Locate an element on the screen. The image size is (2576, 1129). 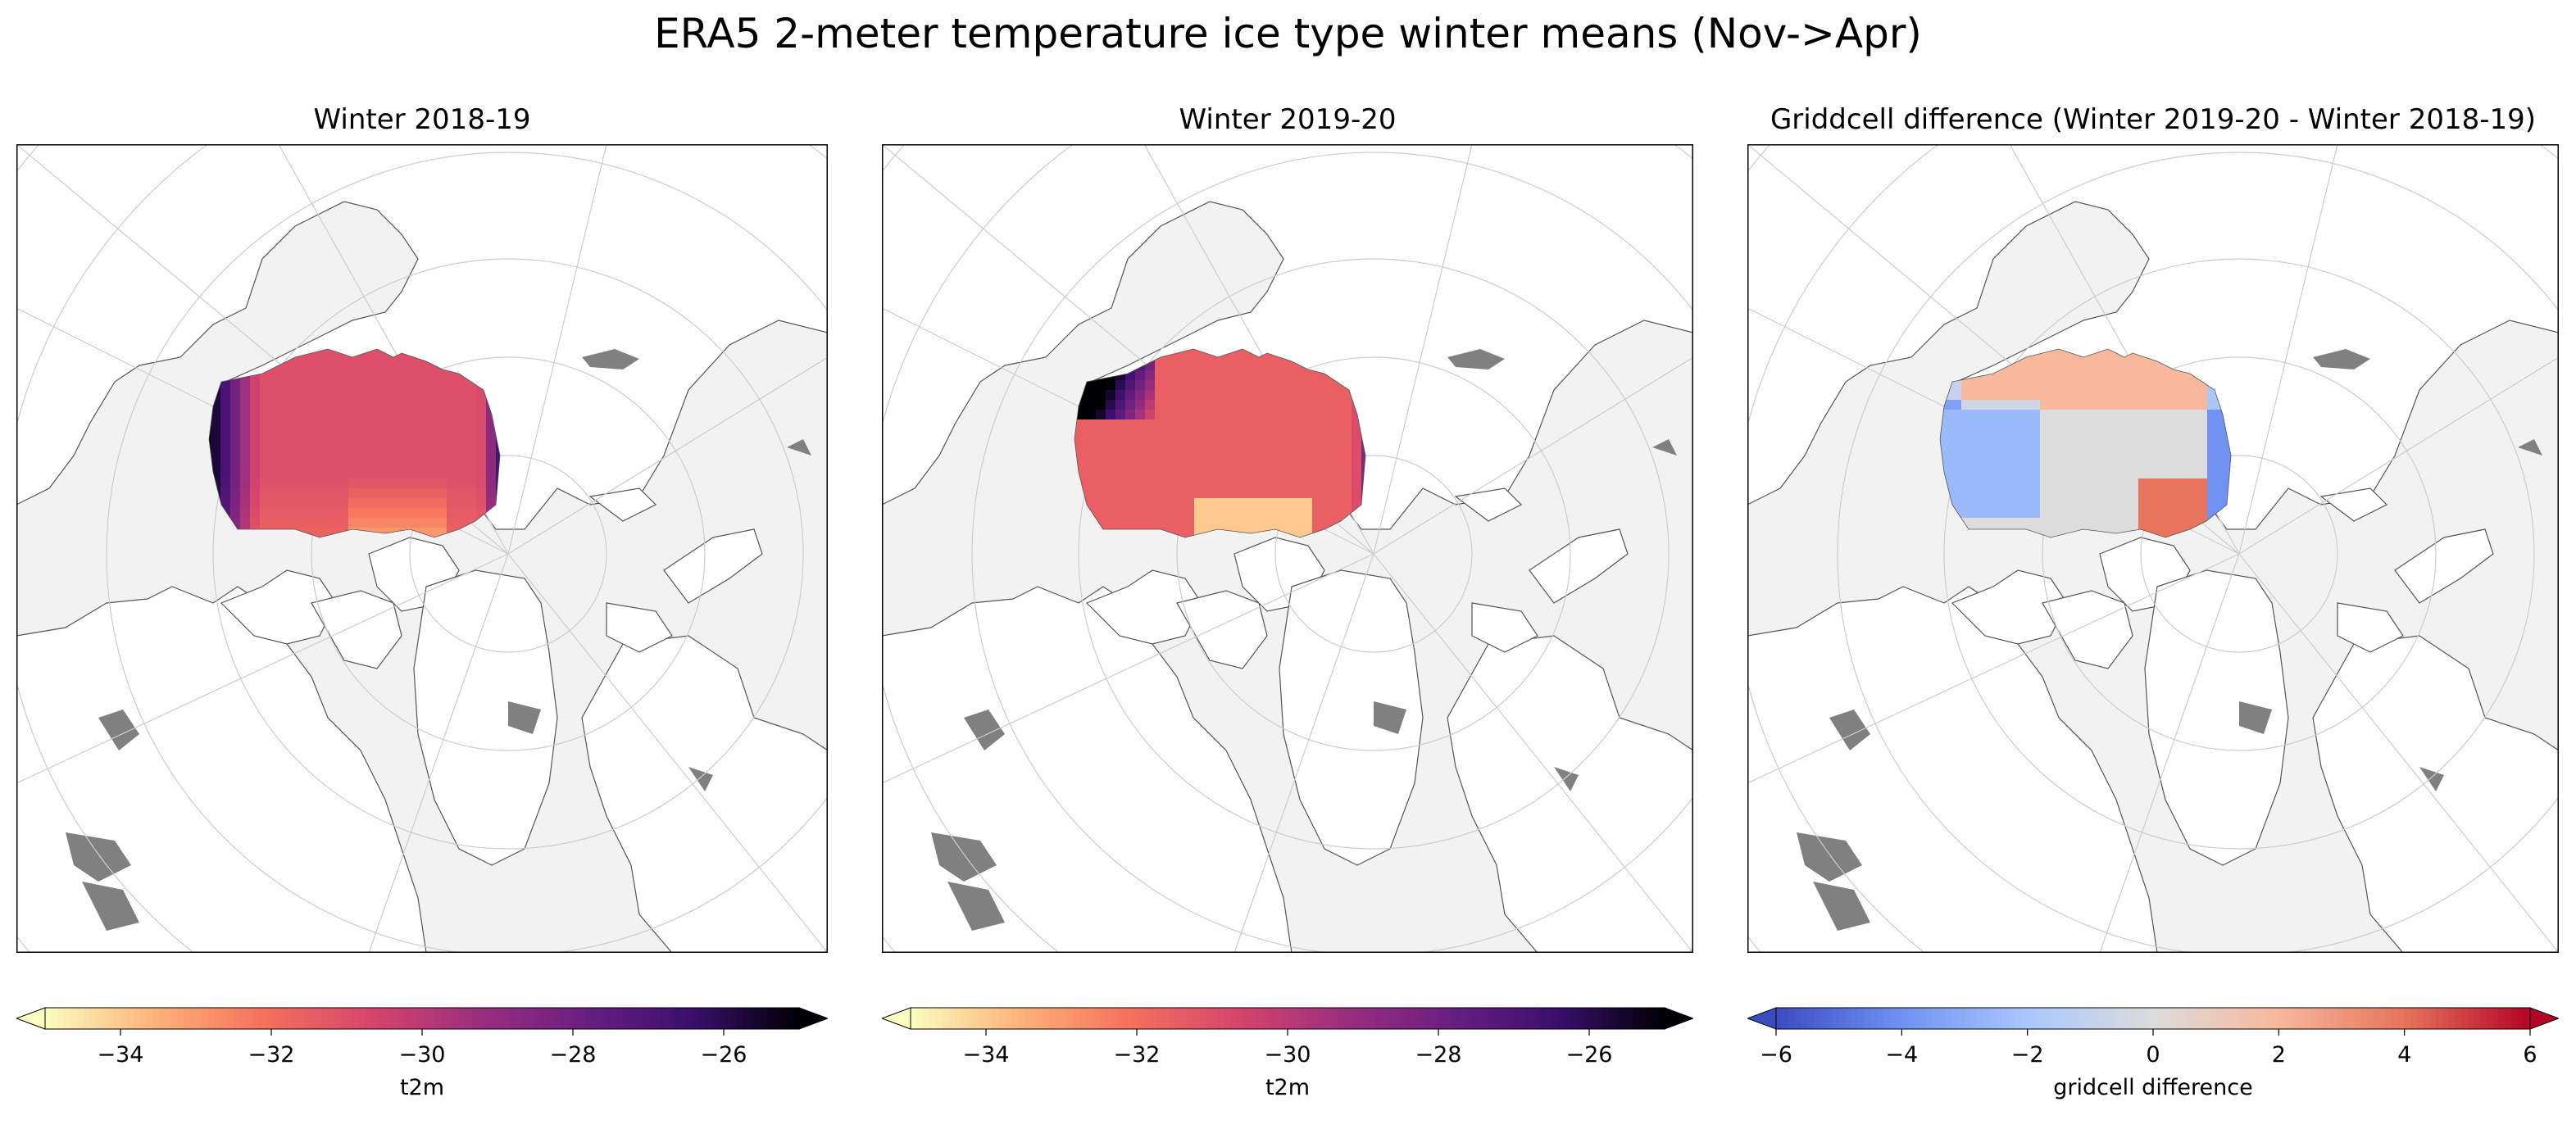
colorbar-difference: −6 −4 −2 0 2 4 6 gridcell difference is located at coordinates (2153, 1061).